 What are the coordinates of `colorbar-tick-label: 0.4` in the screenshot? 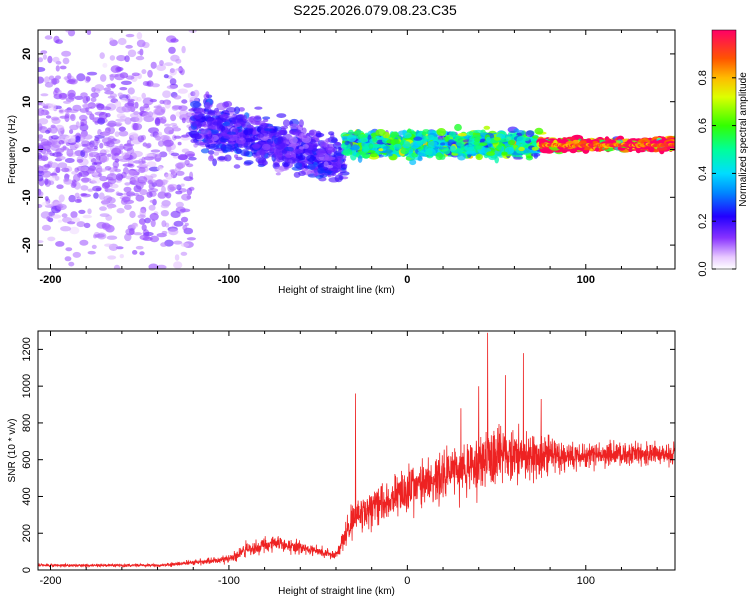 It's located at (703, 173).